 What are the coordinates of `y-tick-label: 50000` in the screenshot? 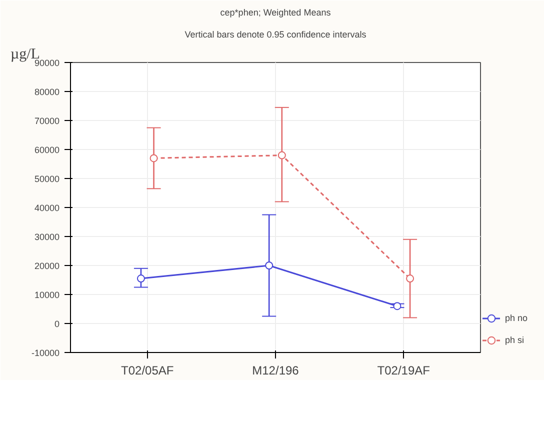 It's located at (47, 179).